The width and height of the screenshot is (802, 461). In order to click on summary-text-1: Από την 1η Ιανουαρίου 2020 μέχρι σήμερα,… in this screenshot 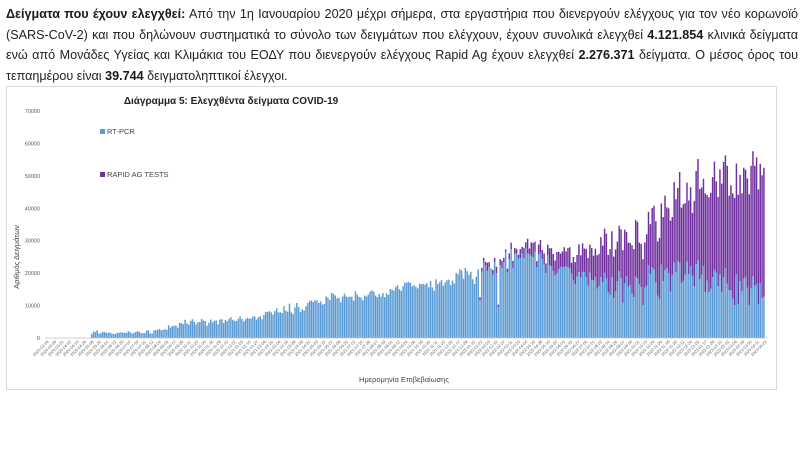, I will do `click(402, 24)`.